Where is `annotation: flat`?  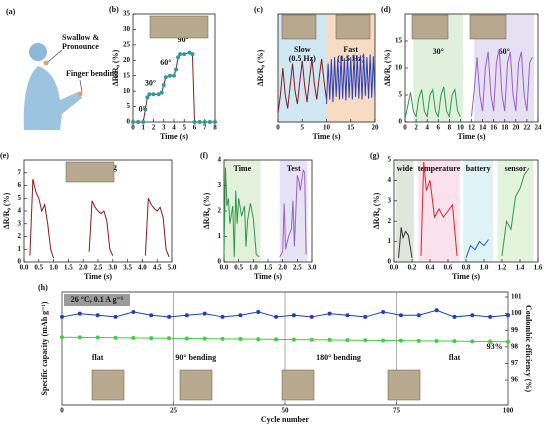
annotation: flat is located at coordinates (98, 357).